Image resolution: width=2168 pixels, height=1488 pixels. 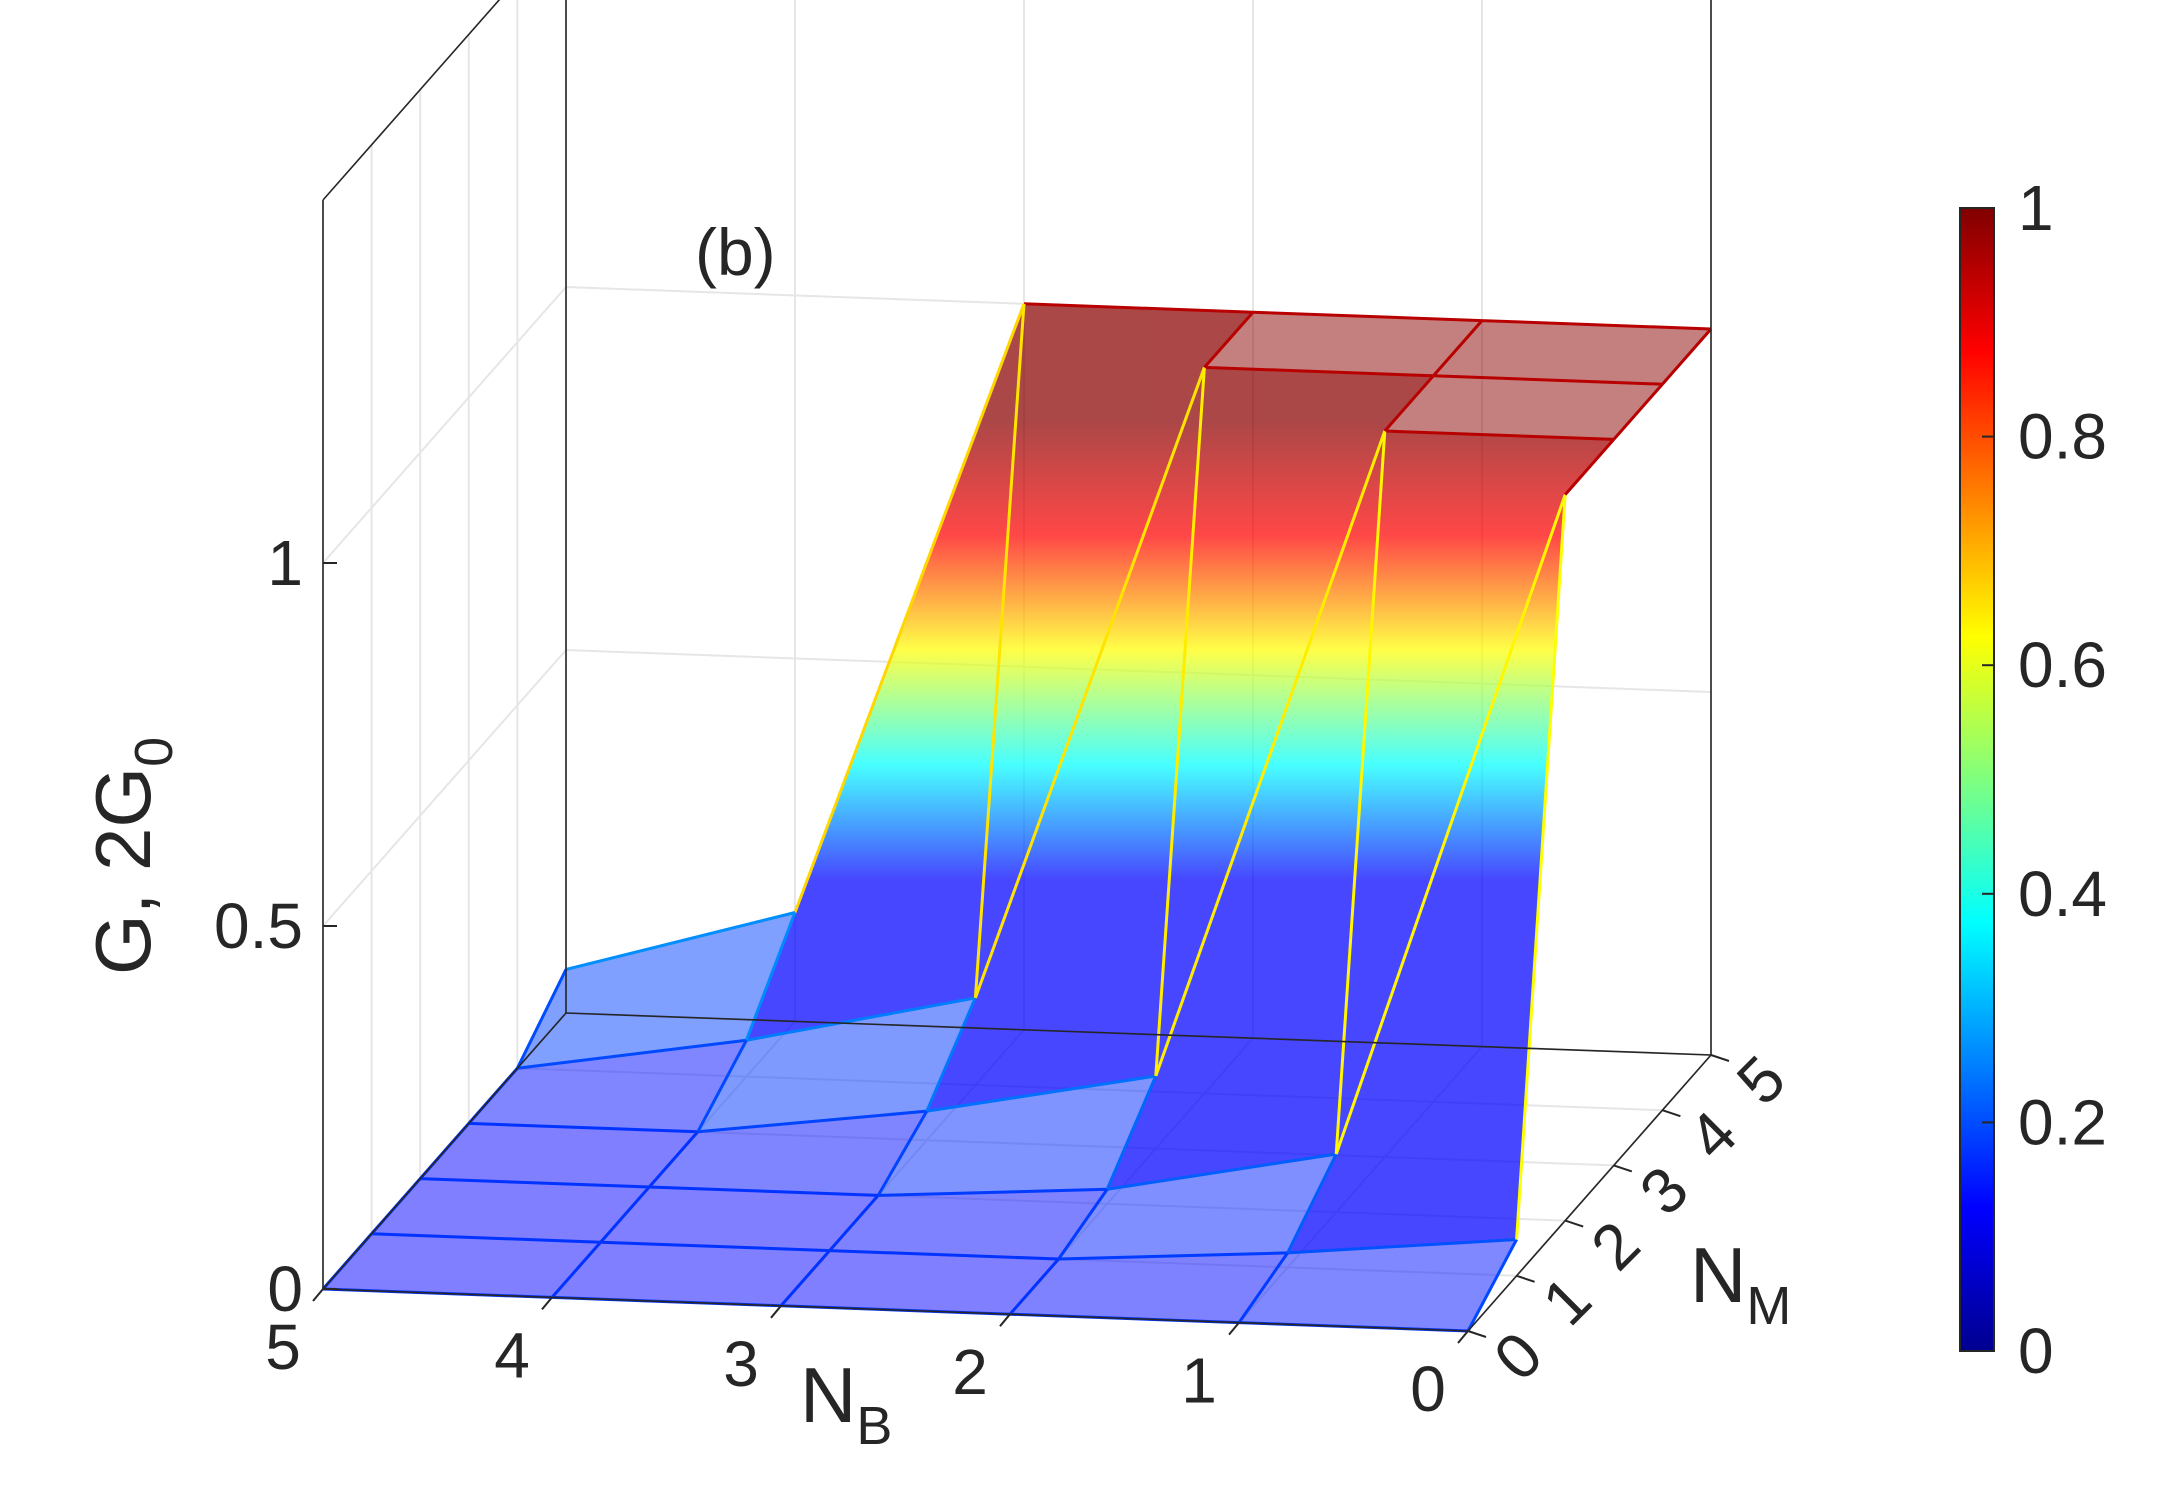 What do you see at coordinates (735, 252) in the screenshot?
I see `panel-label: (b)` at bounding box center [735, 252].